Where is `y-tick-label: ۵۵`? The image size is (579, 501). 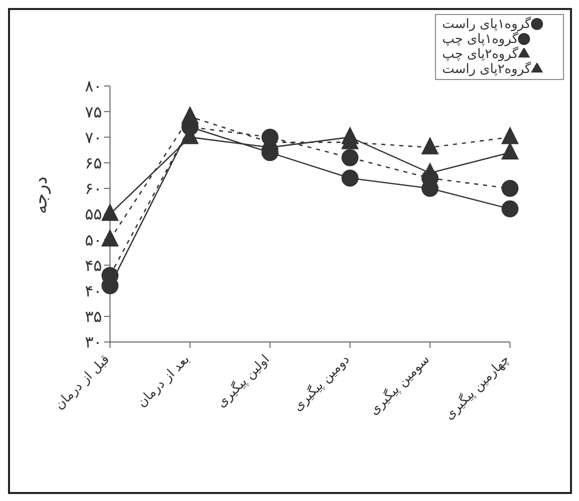
y-tick-label: ۵۵ is located at coordinates (93, 214).